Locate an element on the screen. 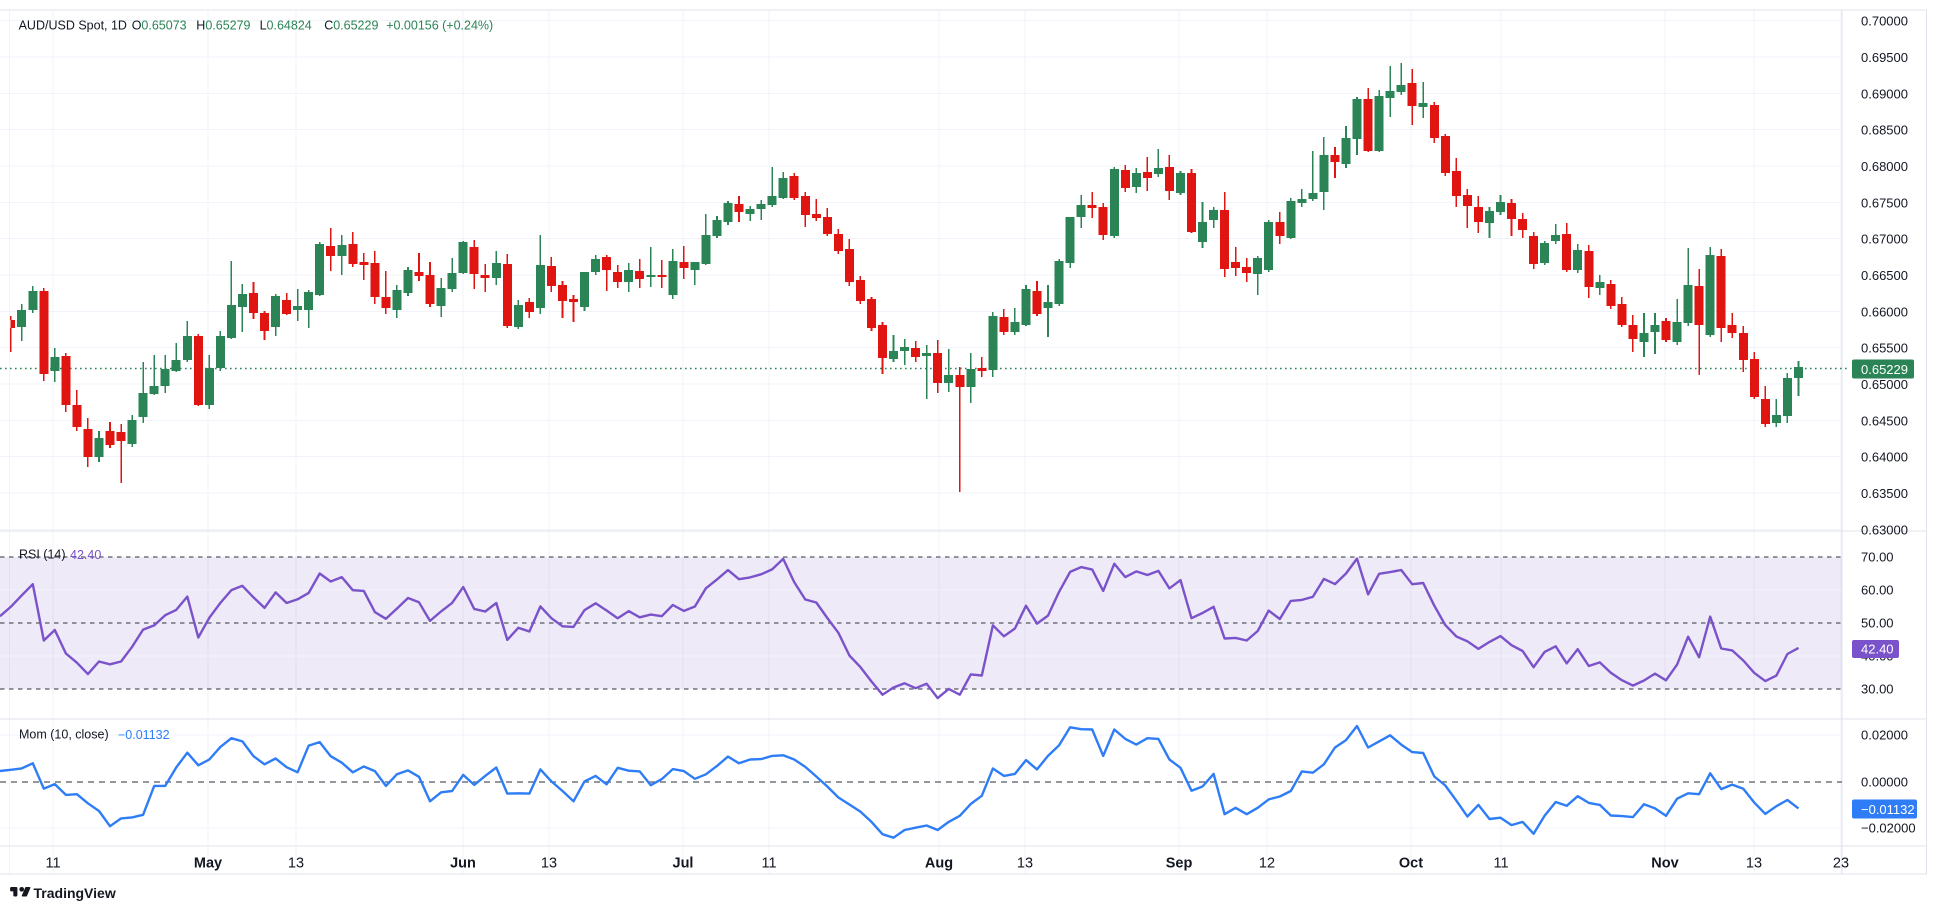 This screenshot has width=1936, height=915. svg-text: O0.65073 is located at coordinates (159, 26).